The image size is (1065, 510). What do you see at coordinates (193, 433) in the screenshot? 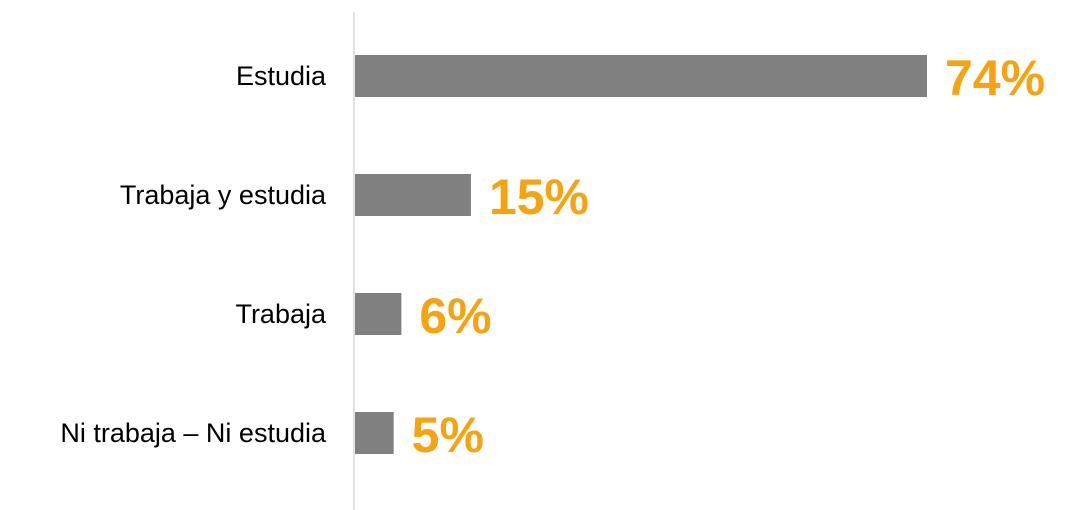
I see `category-label: Ni trabaja – Ni estudia` at bounding box center [193, 433].